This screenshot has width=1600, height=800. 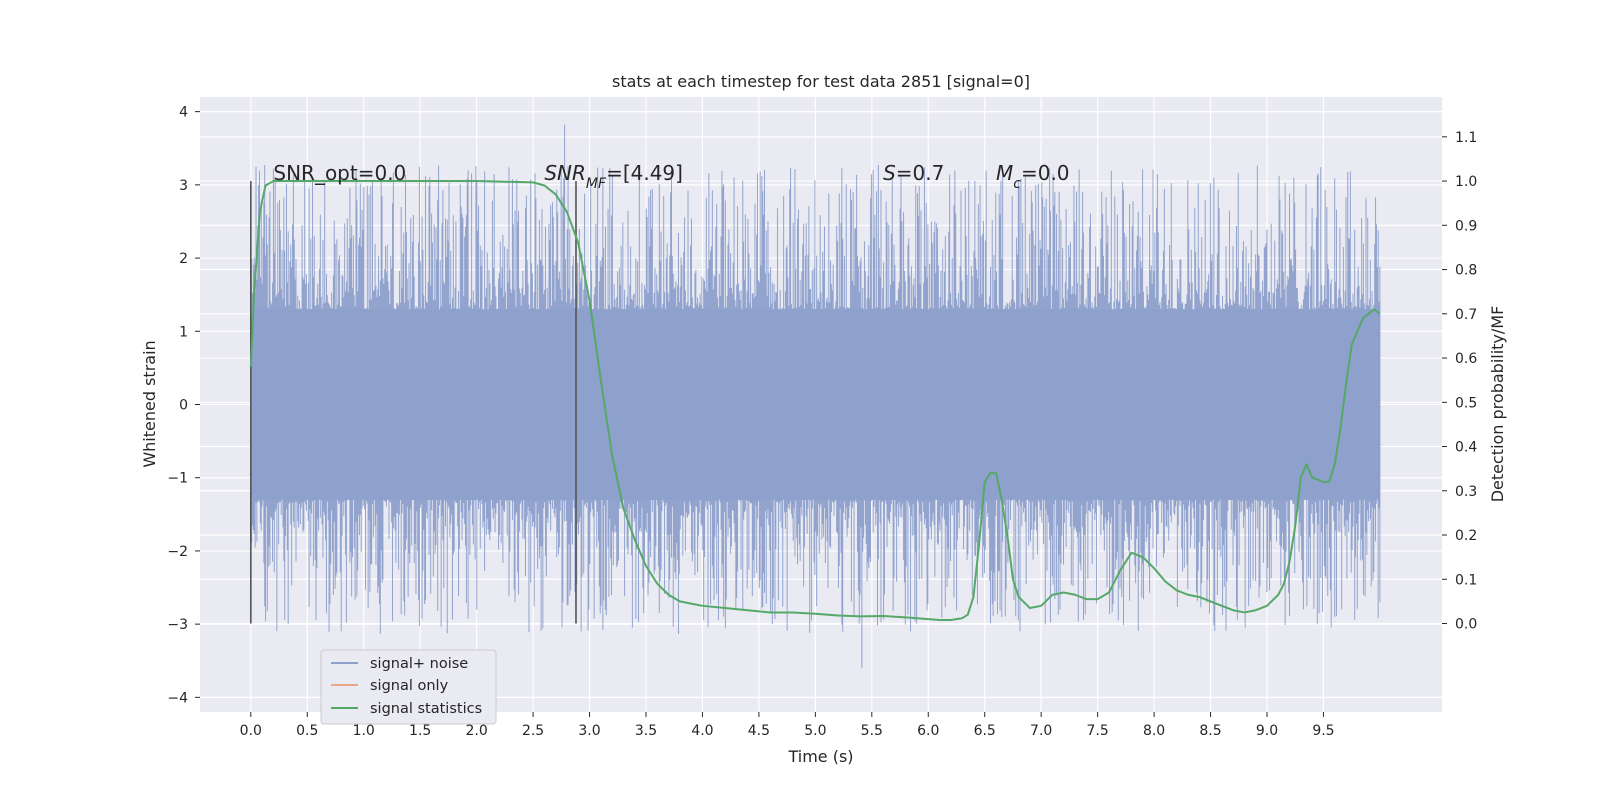 What do you see at coordinates (1466, 580) in the screenshot?
I see `y2-tick-label-10: 0.1` at bounding box center [1466, 580].